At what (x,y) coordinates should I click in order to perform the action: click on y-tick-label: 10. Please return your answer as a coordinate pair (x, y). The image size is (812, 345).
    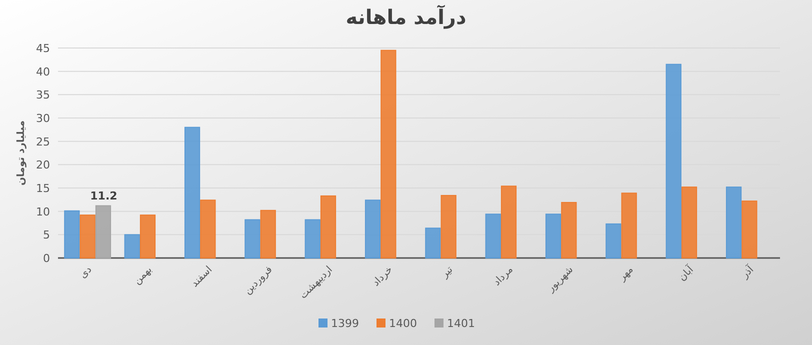
    Looking at the image, I should click on (43, 211).